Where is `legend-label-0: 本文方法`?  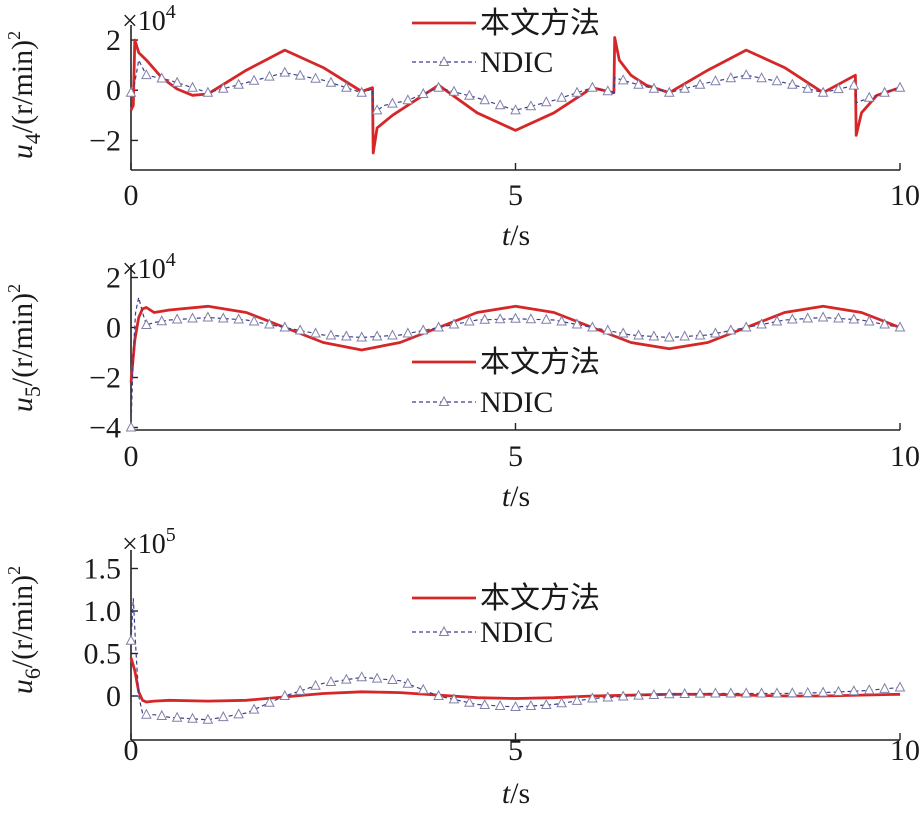
legend-label-0: 本文方法 is located at coordinates (540, 598).